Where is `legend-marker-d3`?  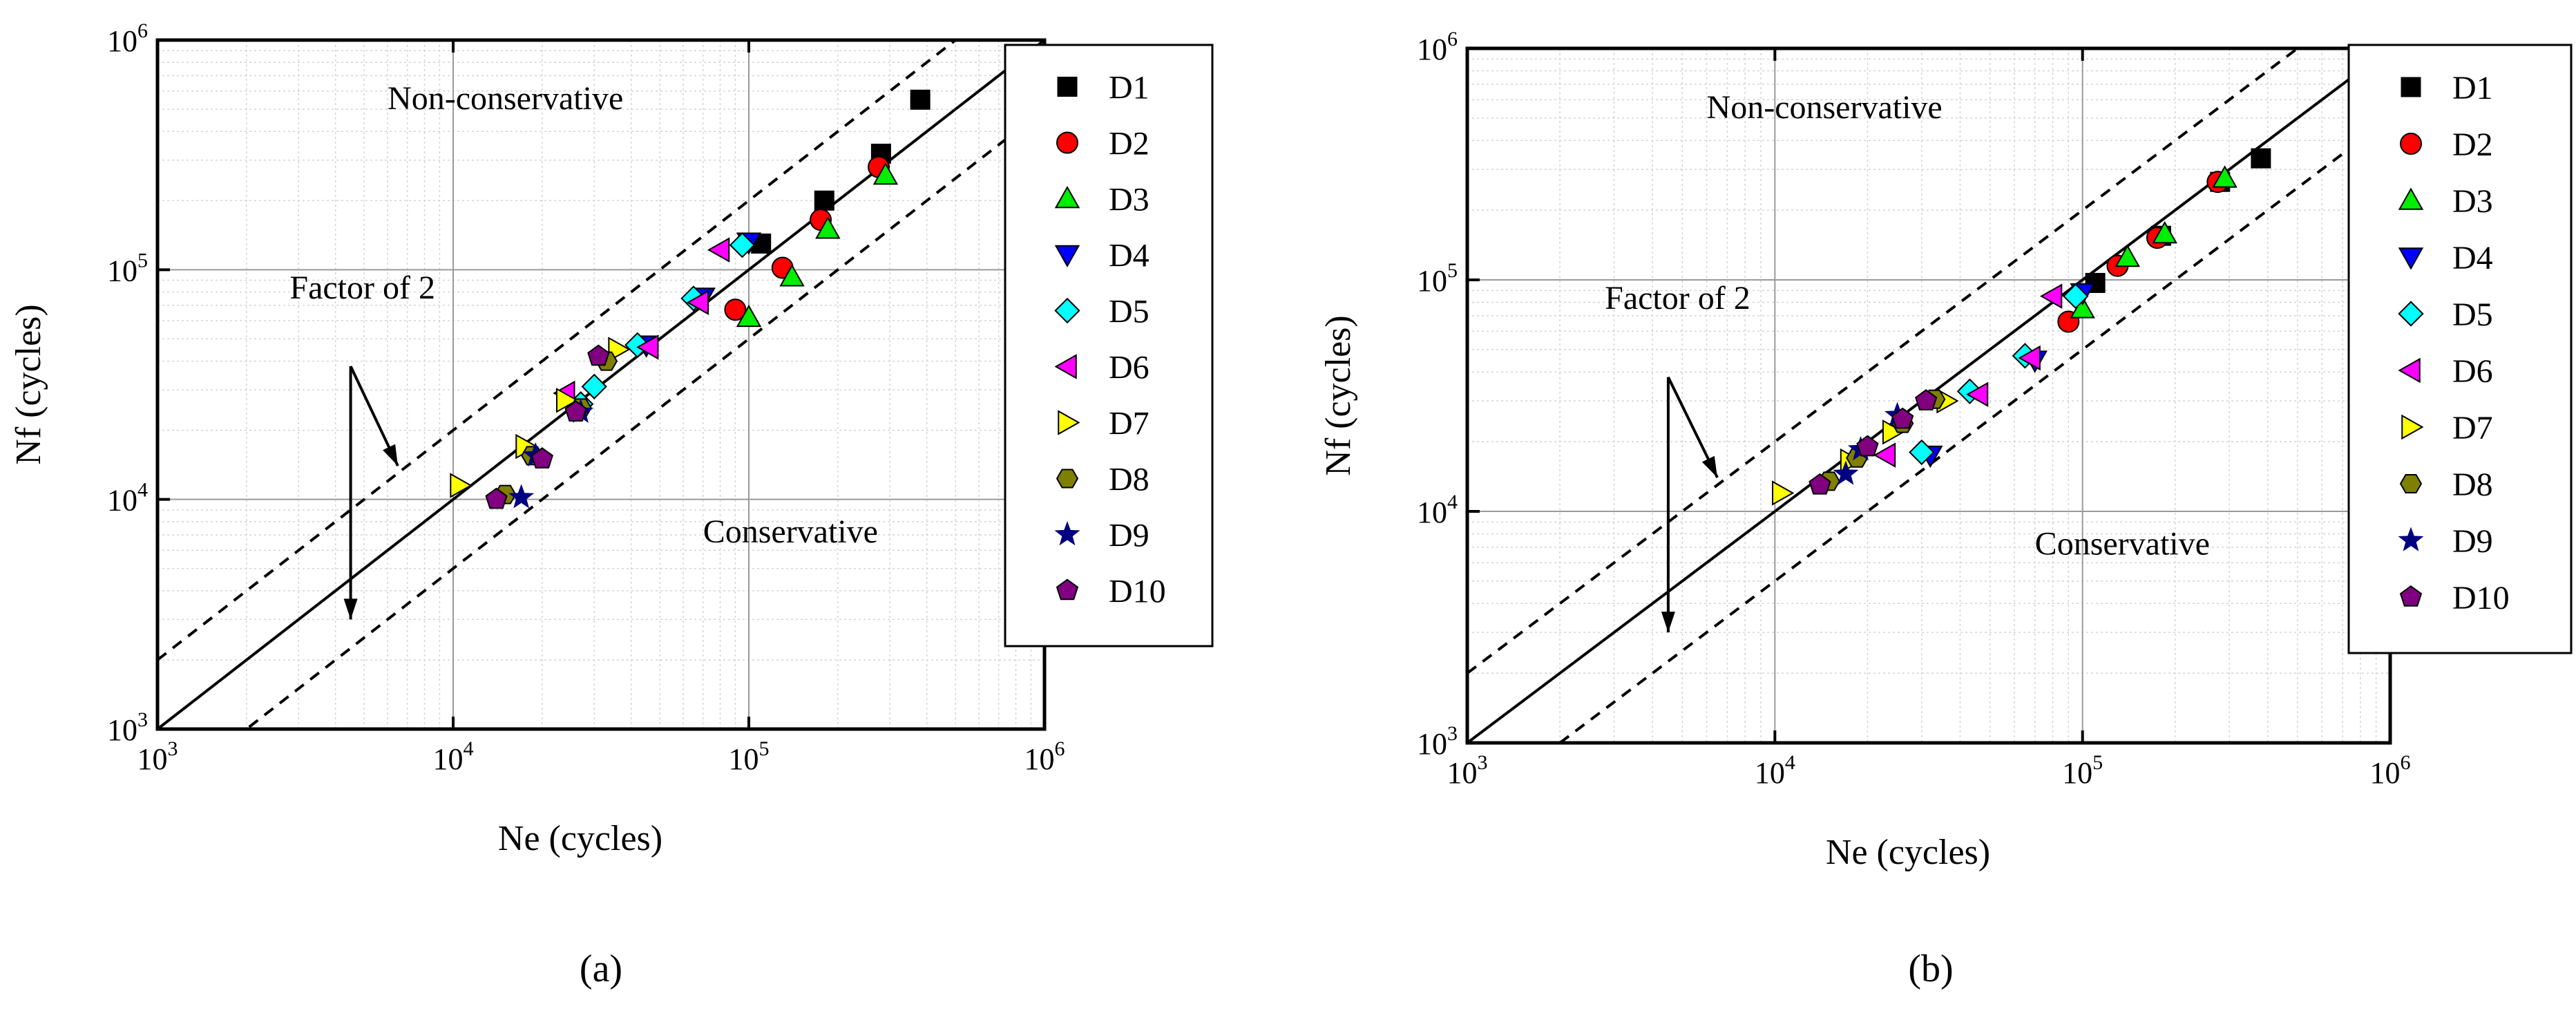 legend-marker-d3 is located at coordinates (1067, 197).